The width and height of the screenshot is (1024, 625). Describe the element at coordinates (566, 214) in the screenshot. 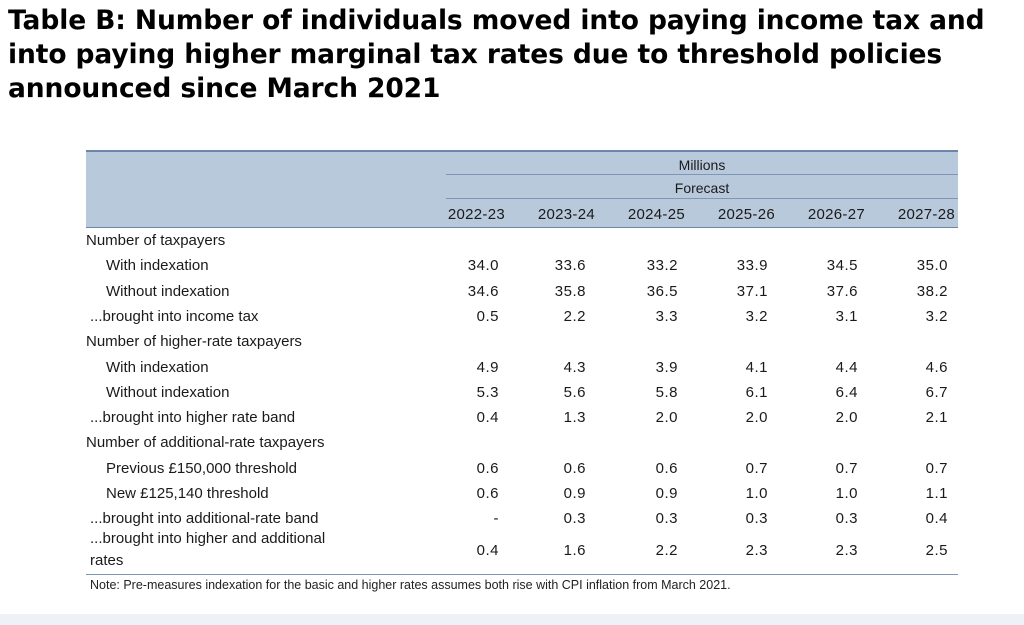

I see `year-header: 2023-24` at that location.